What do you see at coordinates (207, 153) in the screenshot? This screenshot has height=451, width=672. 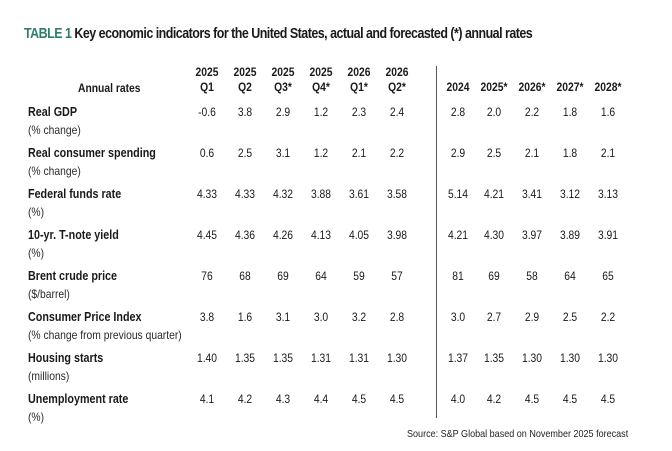 I see `quarterly-value: 0.6` at bounding box center [207, 153].